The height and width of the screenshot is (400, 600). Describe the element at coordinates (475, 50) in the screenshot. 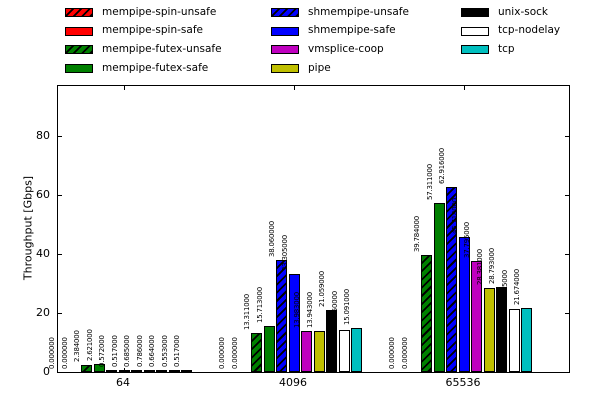

I see `legend-swatch-tcp` at that location.